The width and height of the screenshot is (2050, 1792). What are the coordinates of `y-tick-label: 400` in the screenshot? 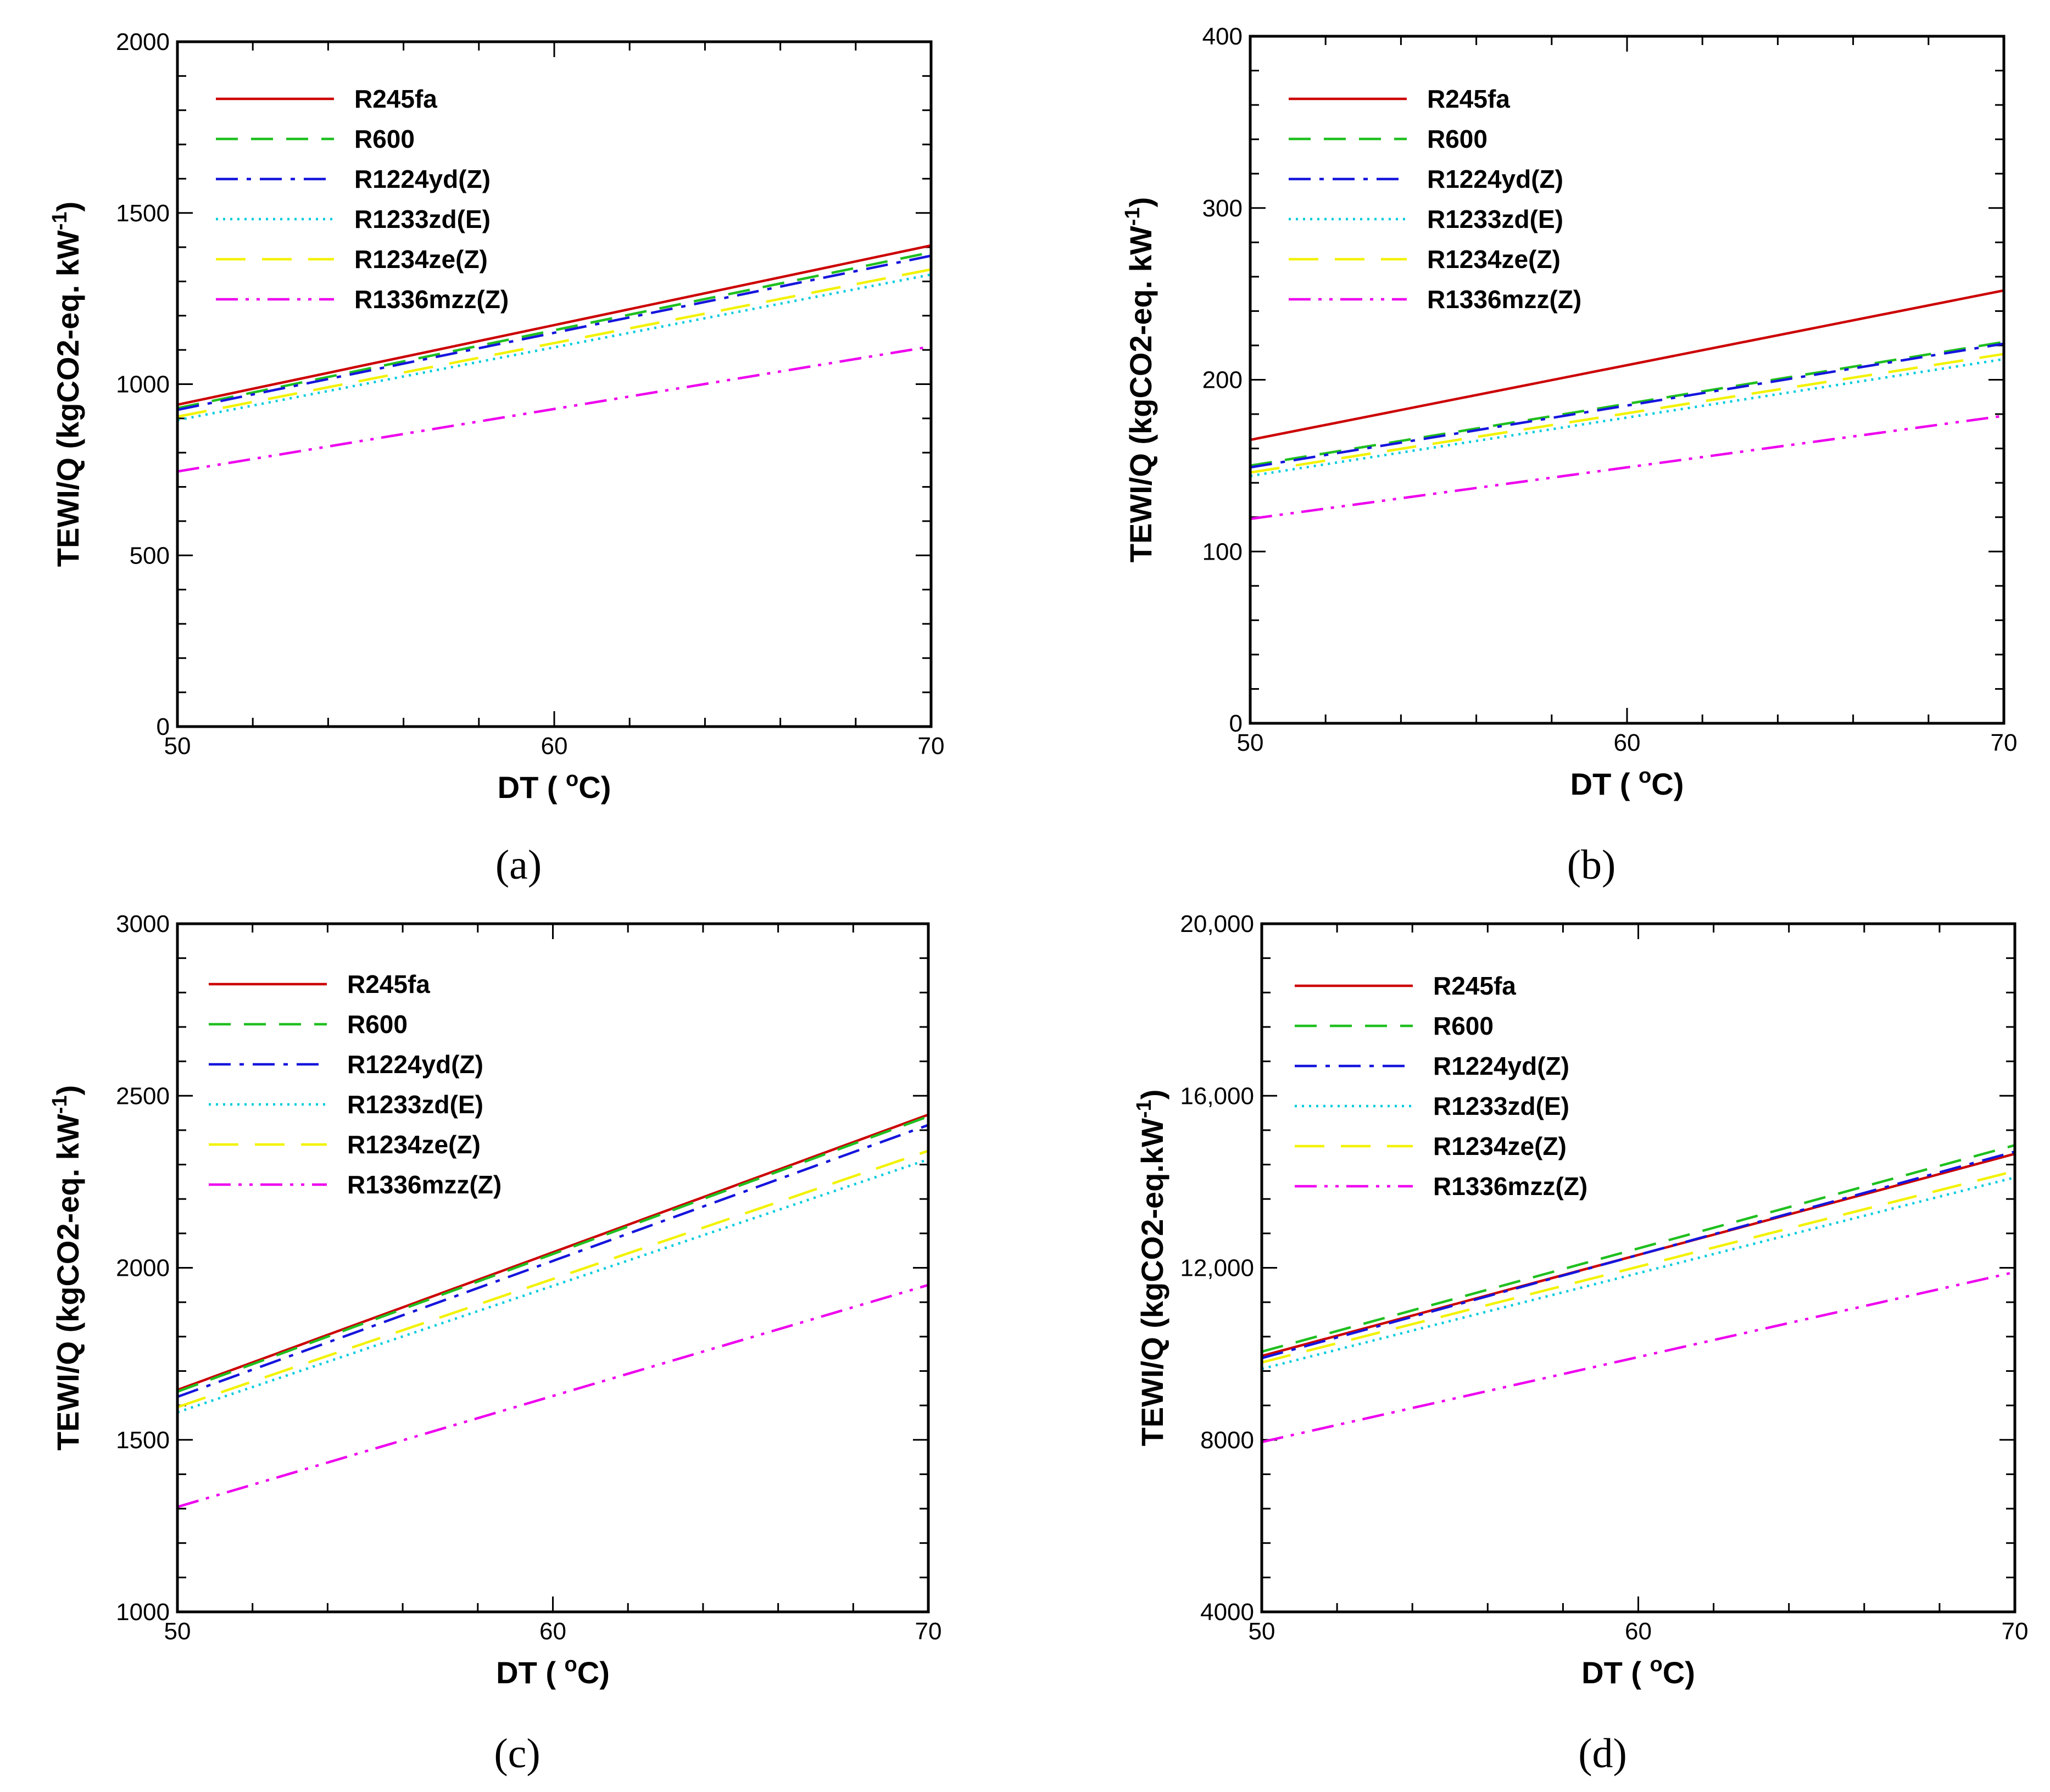 It's located at (1222, 36).